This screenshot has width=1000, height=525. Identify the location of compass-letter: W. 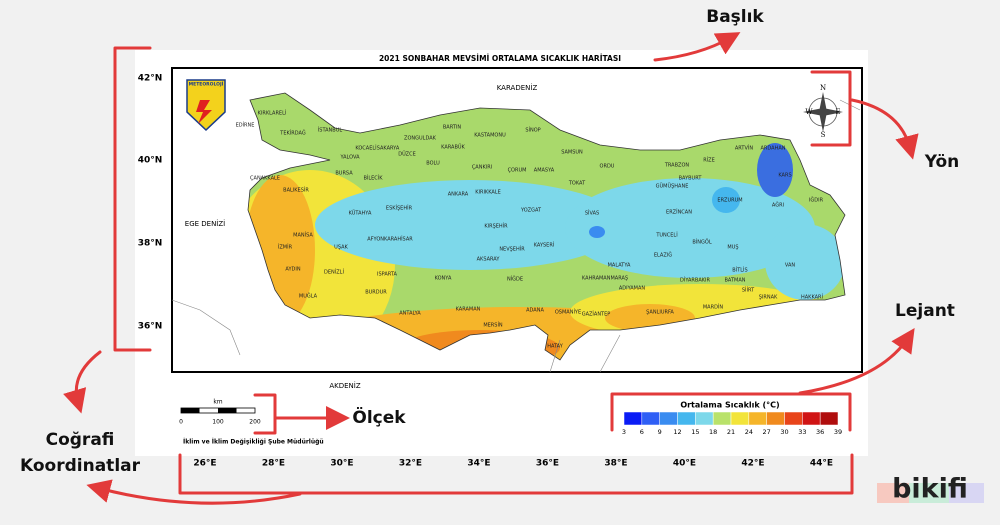
(809, 112).